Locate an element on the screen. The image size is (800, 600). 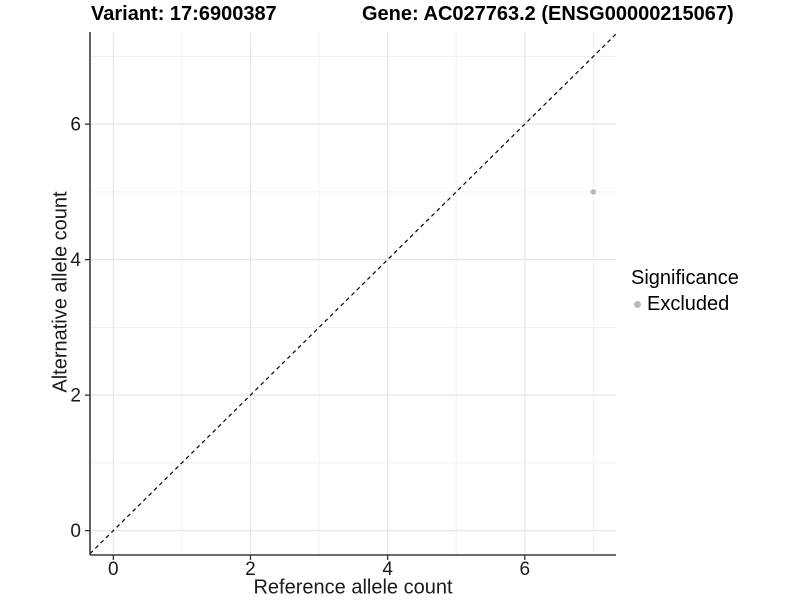
legend: Significance Excluded is located at coordinates (685, 291).